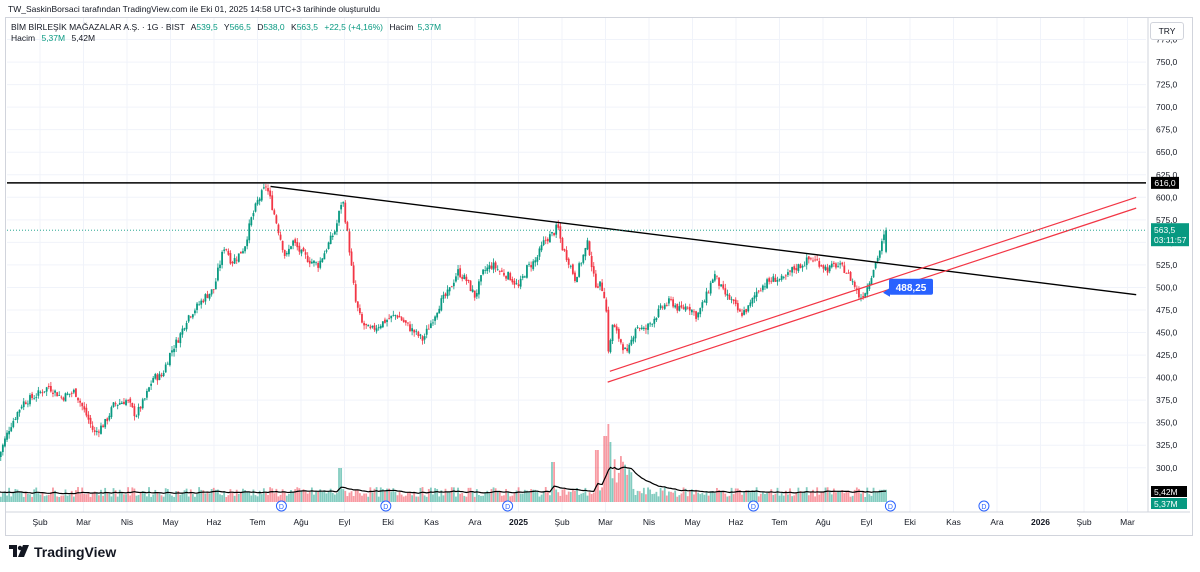  I want to click on y-tick-label: 725,0, so click(1167, 85).